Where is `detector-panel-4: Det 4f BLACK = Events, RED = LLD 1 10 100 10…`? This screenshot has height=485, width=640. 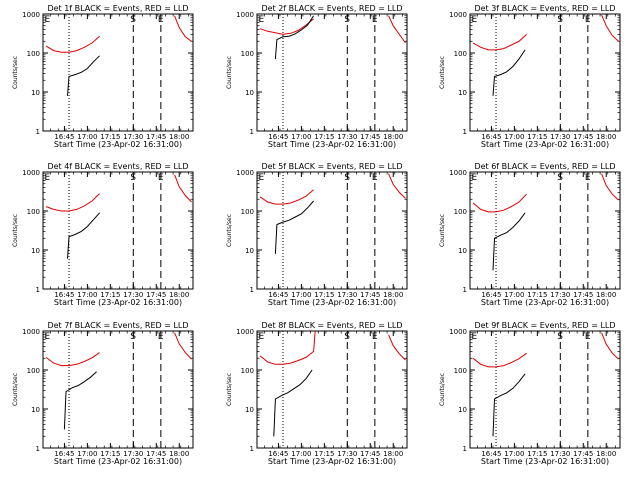
detector-panel-4: Det 4f BLACK = Events, RED = LLD 1 10 100 10… is located at coordinates (103, 234).